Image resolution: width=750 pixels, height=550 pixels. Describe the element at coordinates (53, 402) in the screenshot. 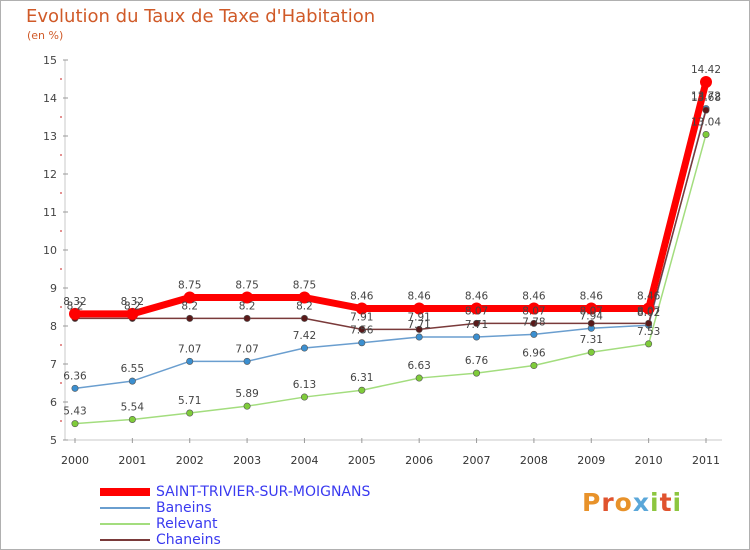

I see `y-tick-label: 6` at that location.